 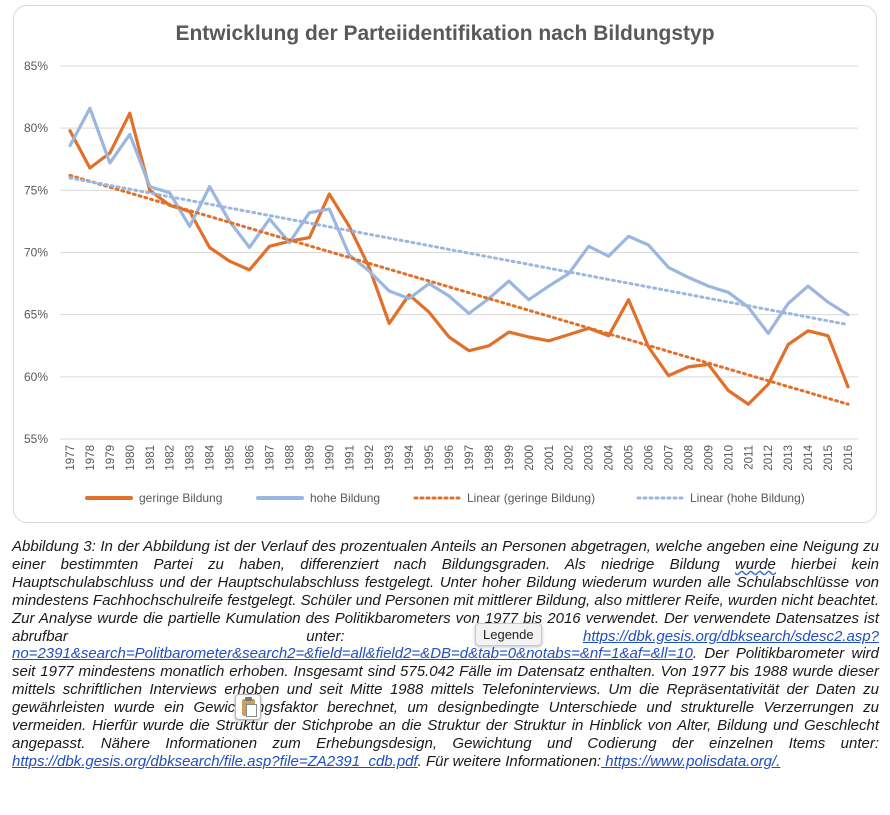 What do you see at coordinates (531, 498) in the screenshot?
I see `legend-label: Linear (geringe Bildung)` at bounding box center [531, 498].